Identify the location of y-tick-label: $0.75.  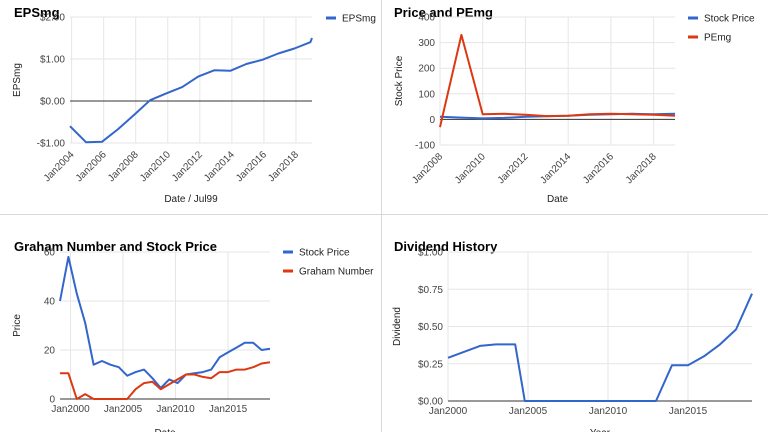
(430, 290).